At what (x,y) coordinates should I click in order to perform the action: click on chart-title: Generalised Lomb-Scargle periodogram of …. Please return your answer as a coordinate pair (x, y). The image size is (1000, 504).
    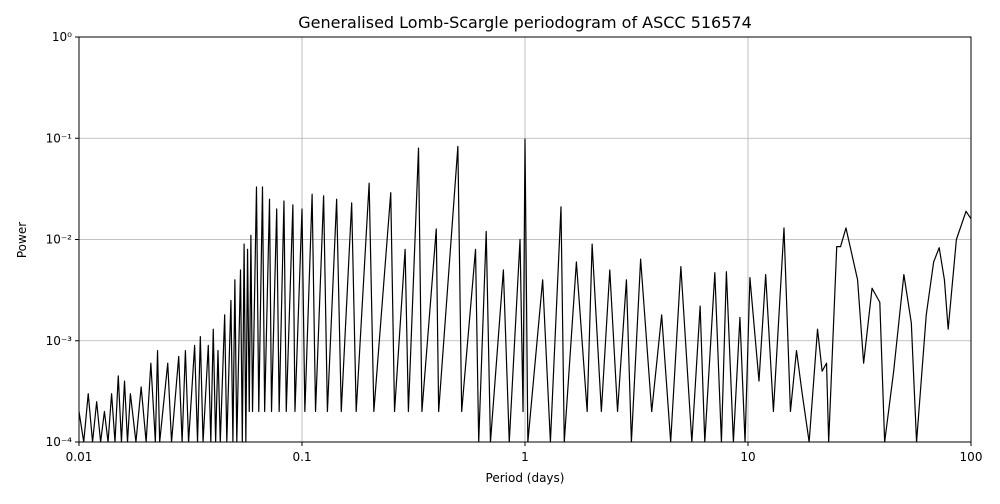
    Looking at the image, I should click on (525, 22).